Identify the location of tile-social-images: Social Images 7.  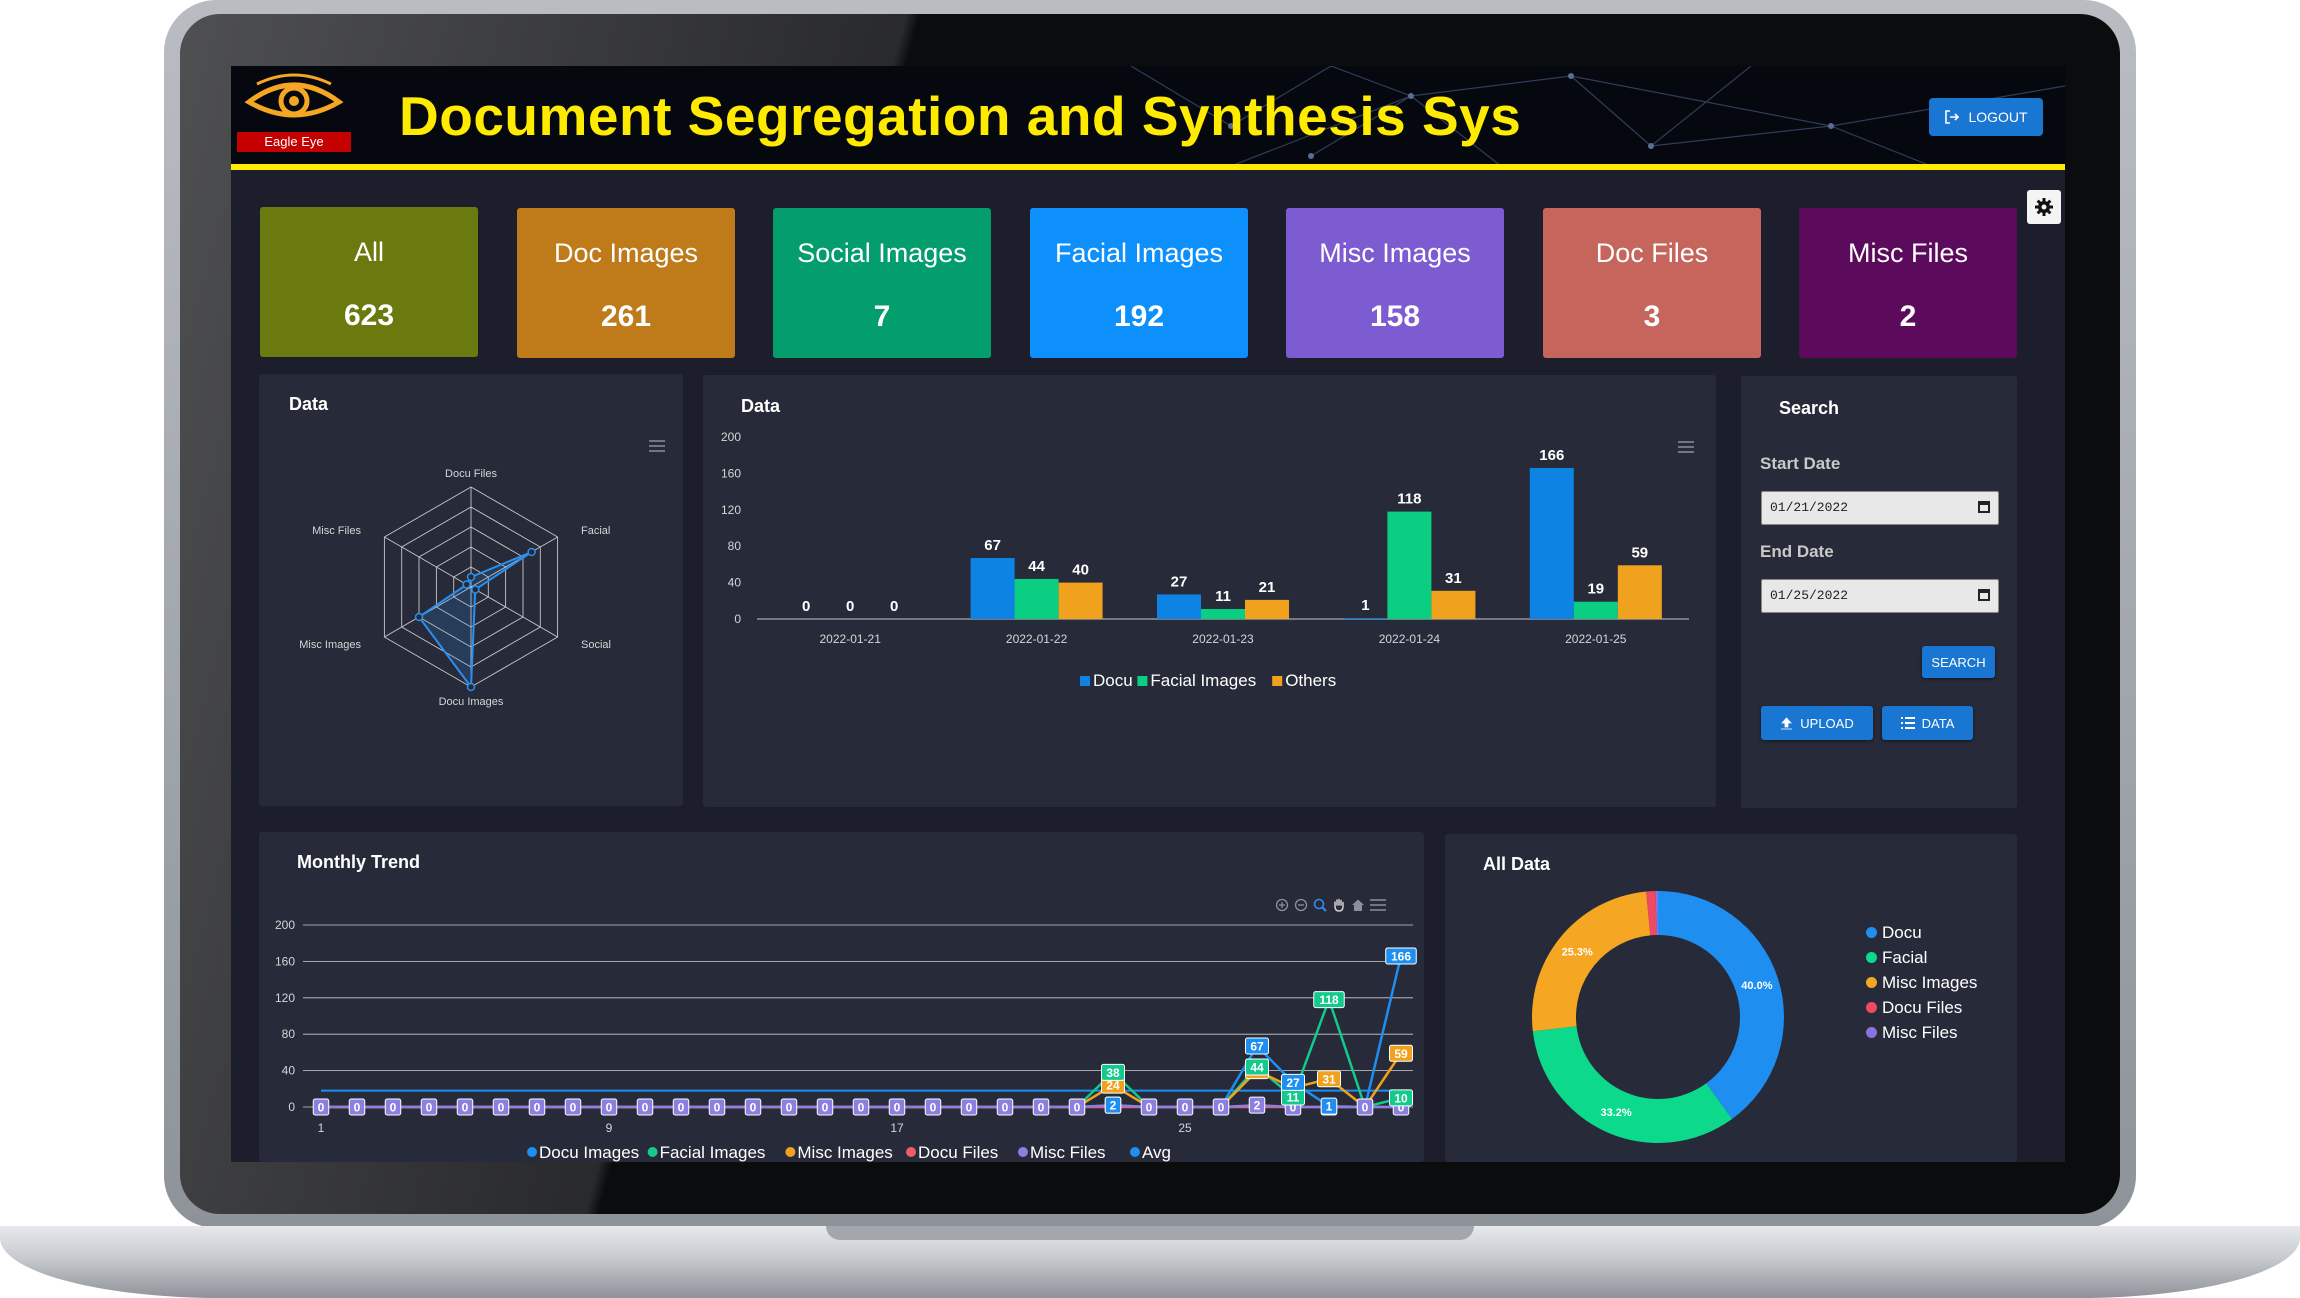
(882, 283).